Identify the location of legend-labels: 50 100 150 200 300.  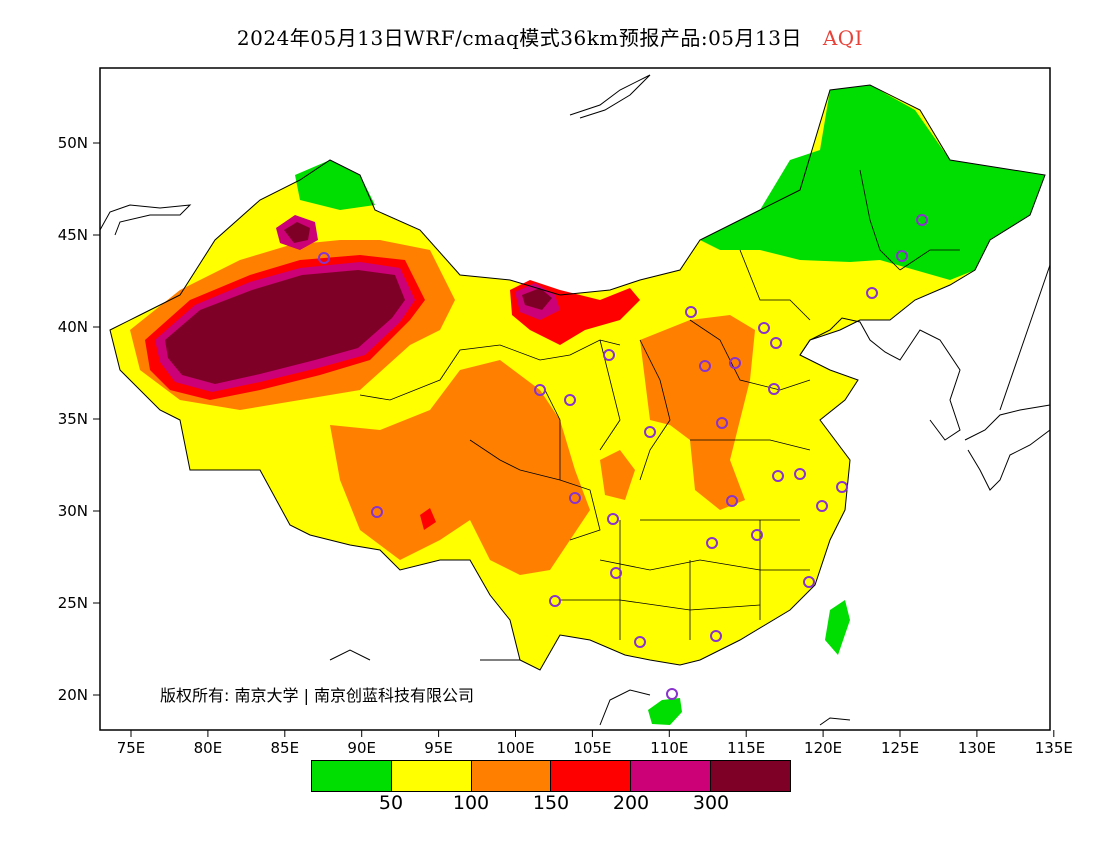
(551, 807).